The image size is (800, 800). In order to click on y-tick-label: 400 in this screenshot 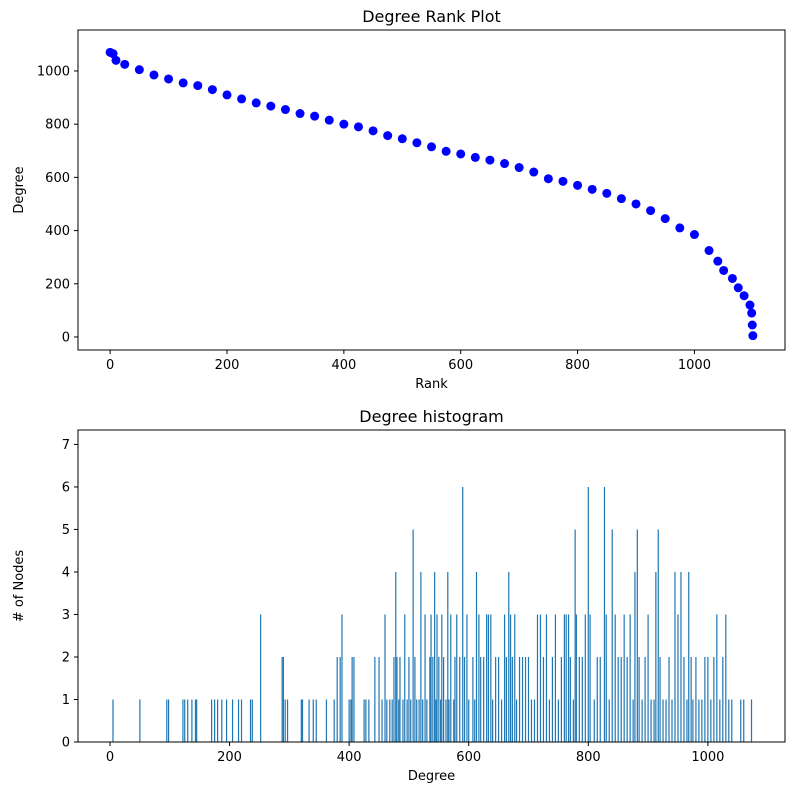, I will do `click(57, 231)`.